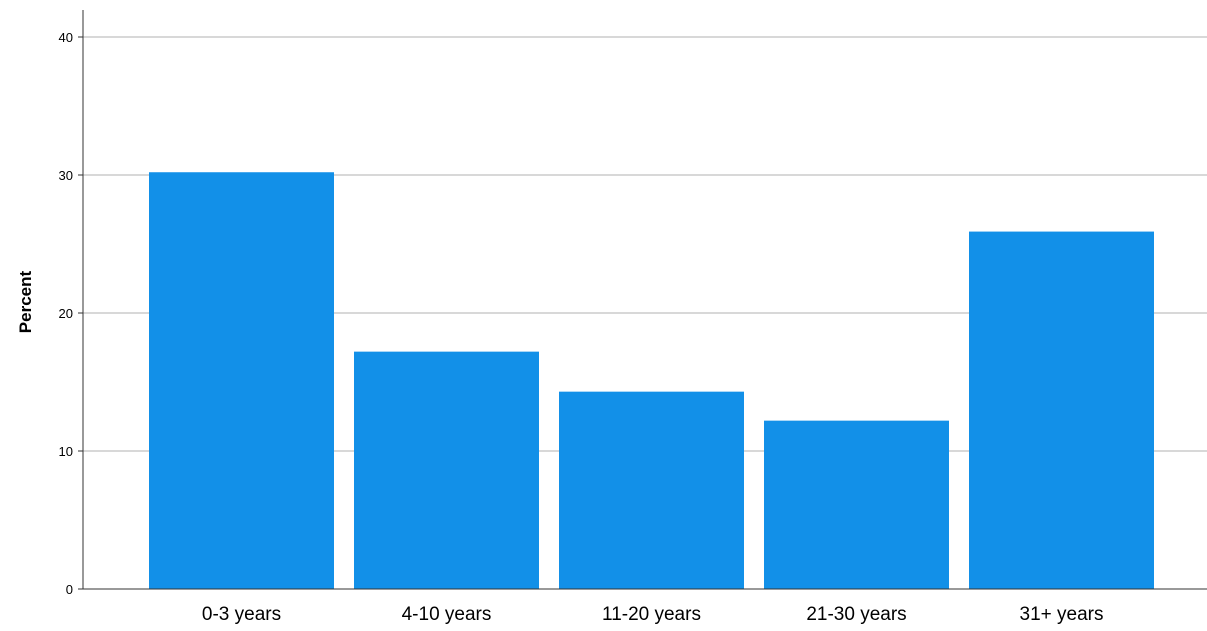  I want to click on y-tick-label-40: 40, so click(66, 37).